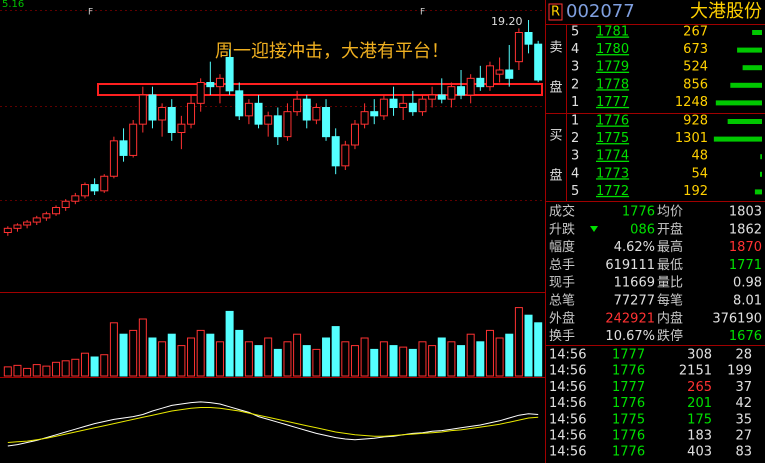  What do you see at coordinates (699, 355) in the screenshot?
I see `tick-volume: 308` at bounding box center [699, 355].